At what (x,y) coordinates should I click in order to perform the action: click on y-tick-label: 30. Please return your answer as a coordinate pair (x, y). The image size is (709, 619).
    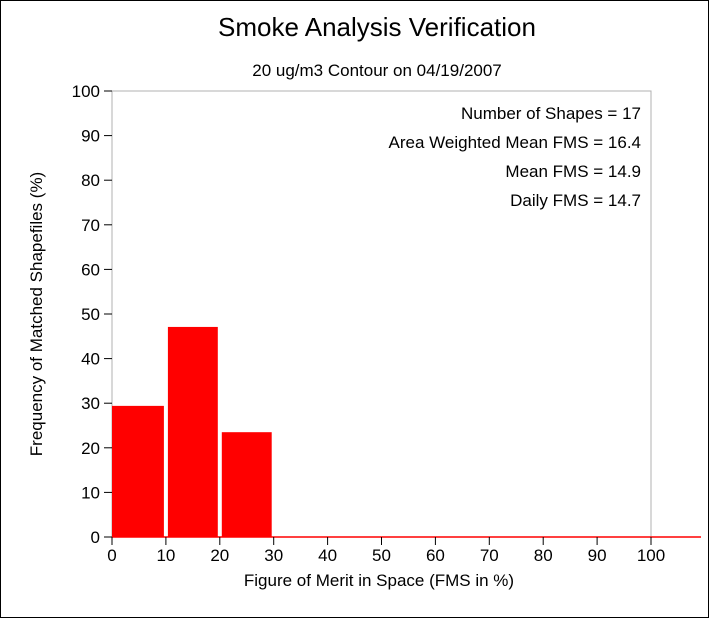
    Looking at the image, I should click on (90, 403).